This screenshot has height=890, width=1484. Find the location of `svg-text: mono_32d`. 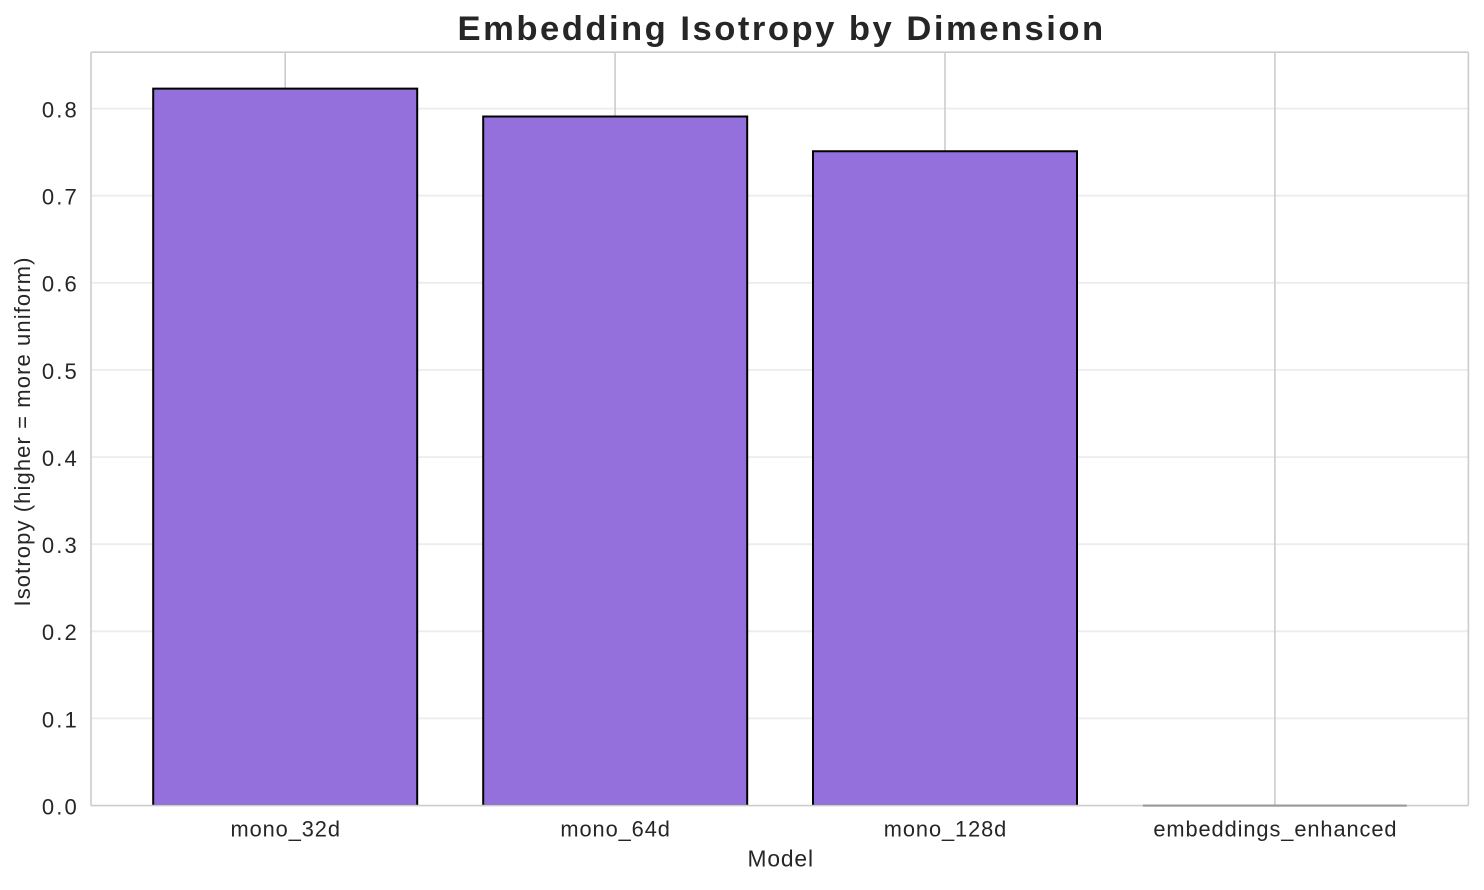

svg-text: mono_32d is located at coordinates (286, 828).